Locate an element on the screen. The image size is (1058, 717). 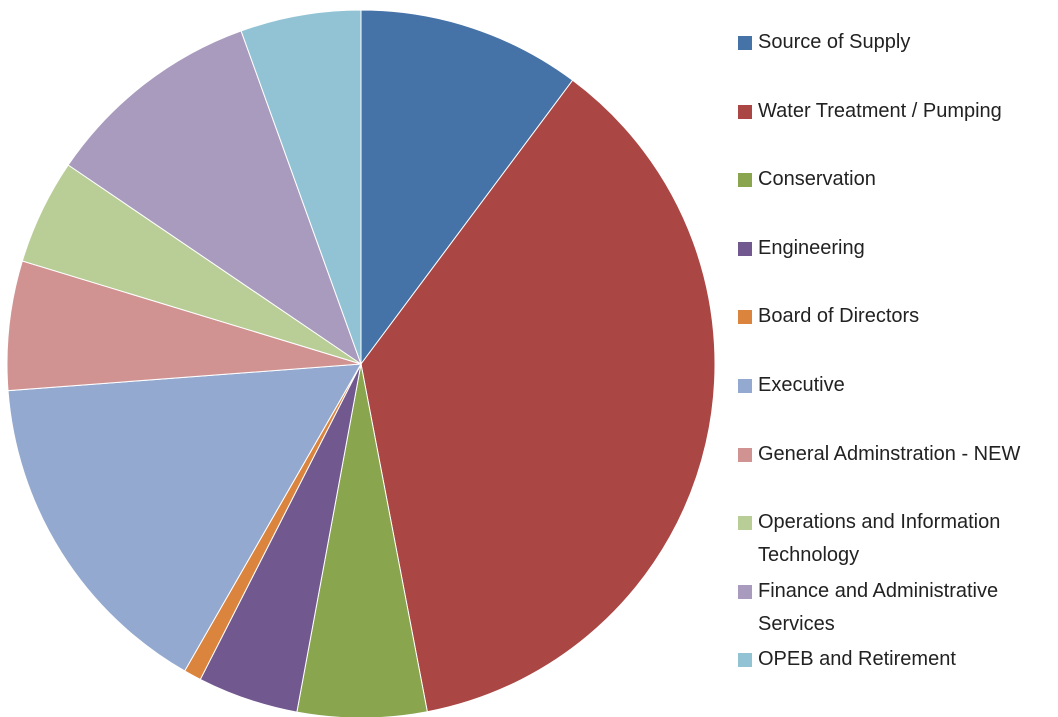
legend-entry: Board of Directors is located at coordinates (888, 316).